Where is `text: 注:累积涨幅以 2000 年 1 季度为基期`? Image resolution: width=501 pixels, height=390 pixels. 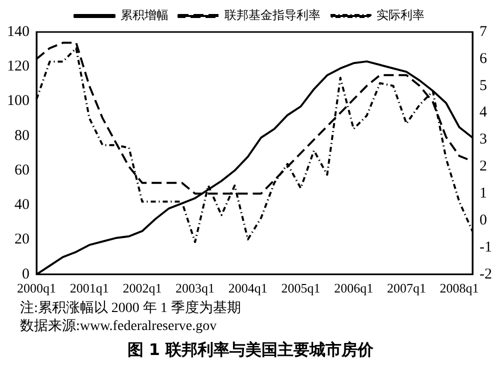 text: 注:累积涨幅以 2000 年 1 季度为基期 is located at coordinates (131, 309).